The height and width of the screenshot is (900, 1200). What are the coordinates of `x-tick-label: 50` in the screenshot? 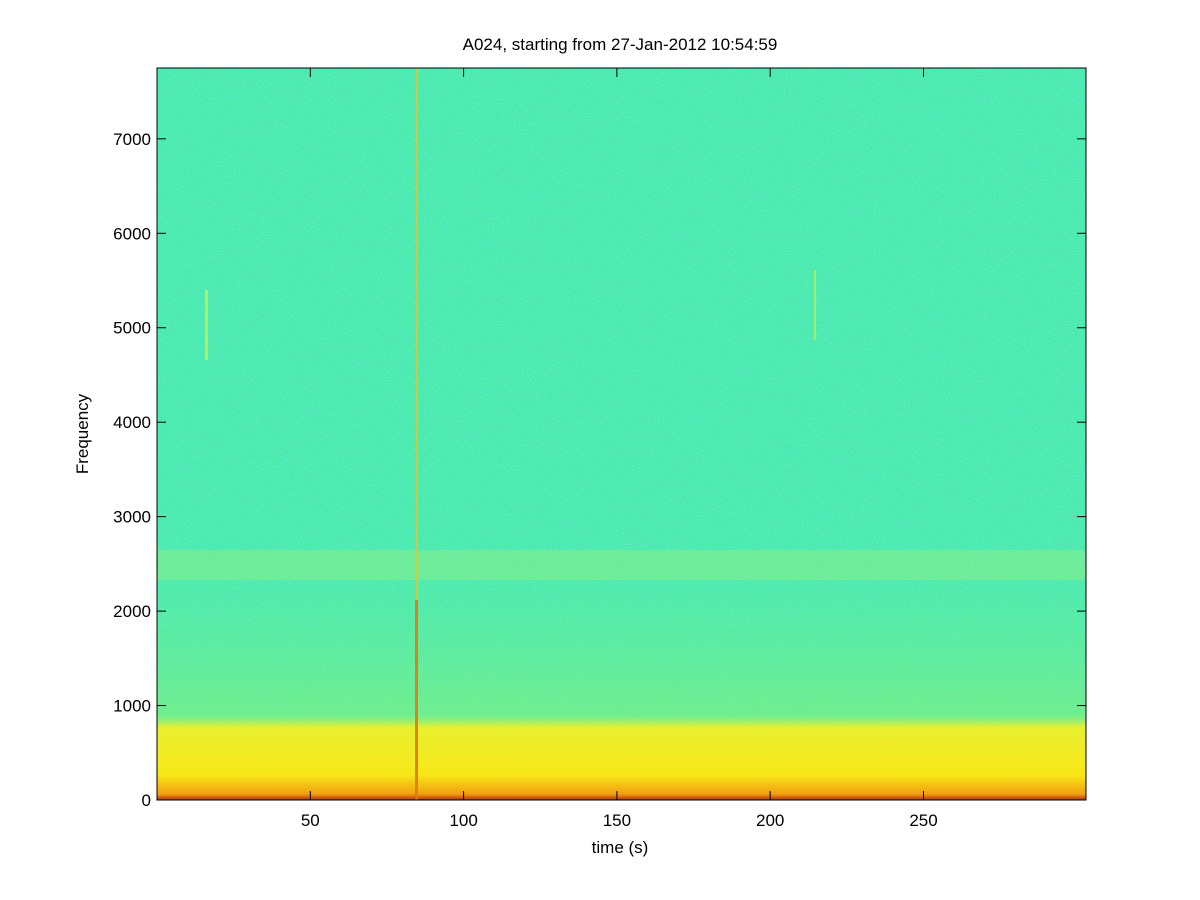 It's located at (310, 820).